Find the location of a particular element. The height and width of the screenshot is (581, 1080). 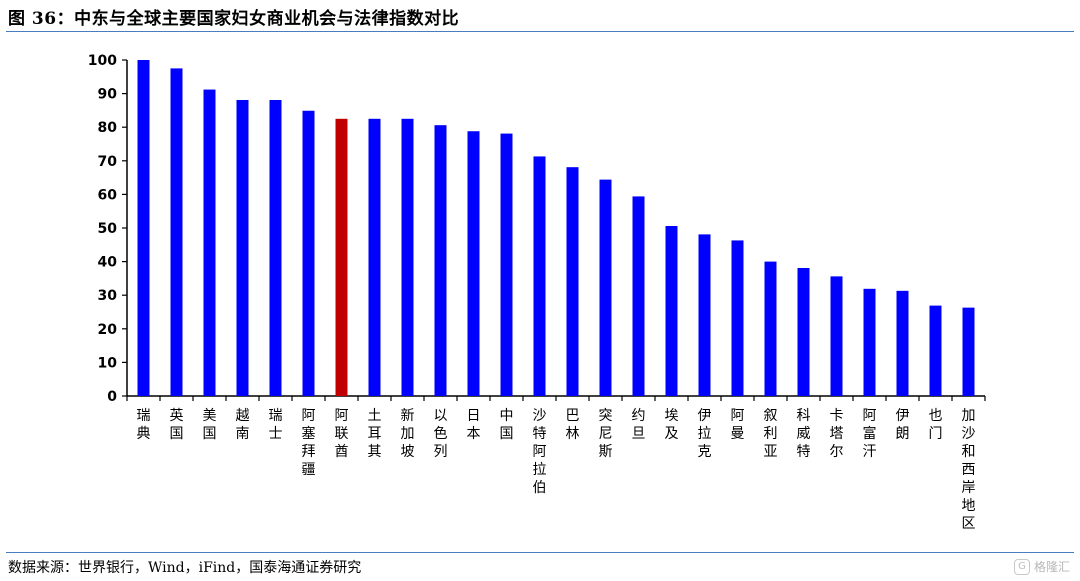

x-tick-label: 英国 is located at coordinates (177, 424).